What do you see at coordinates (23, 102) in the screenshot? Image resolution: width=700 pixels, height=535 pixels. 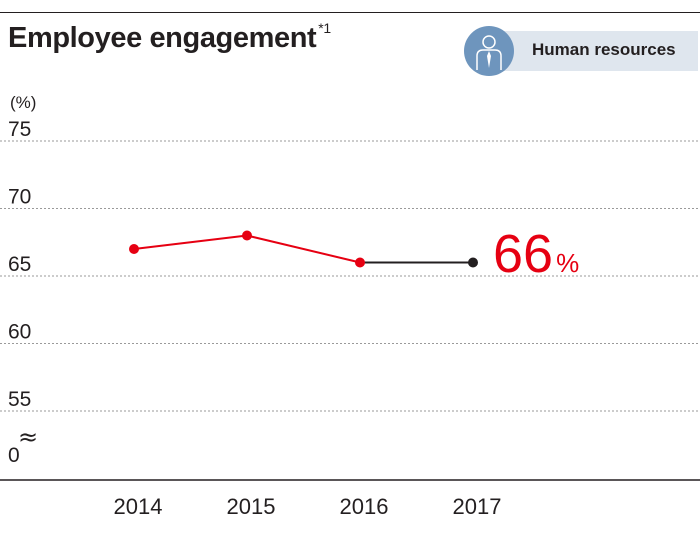 I see `y-unit-label: (%)` at bounding box center [23, 102].